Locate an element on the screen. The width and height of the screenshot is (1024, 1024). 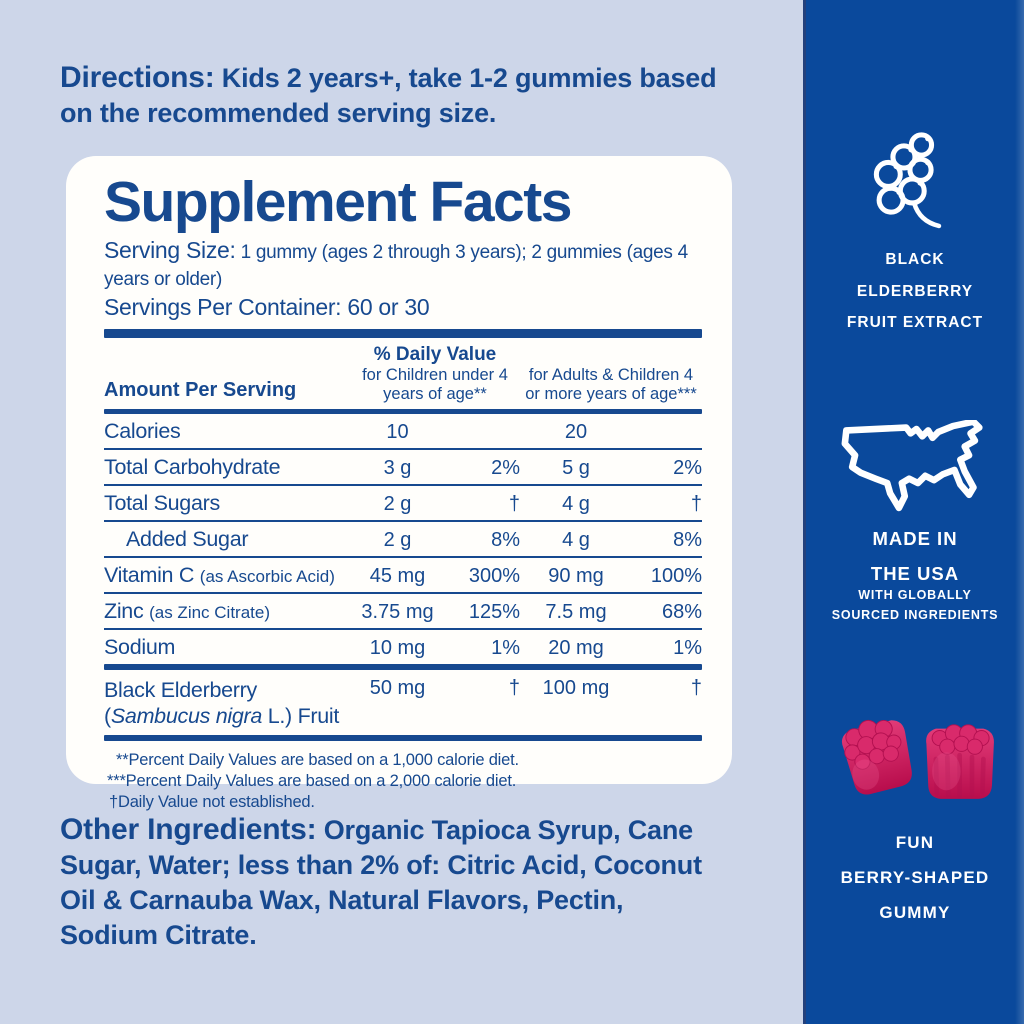
latin-name: Sambucus nigra is located at coordinates (186, 716).